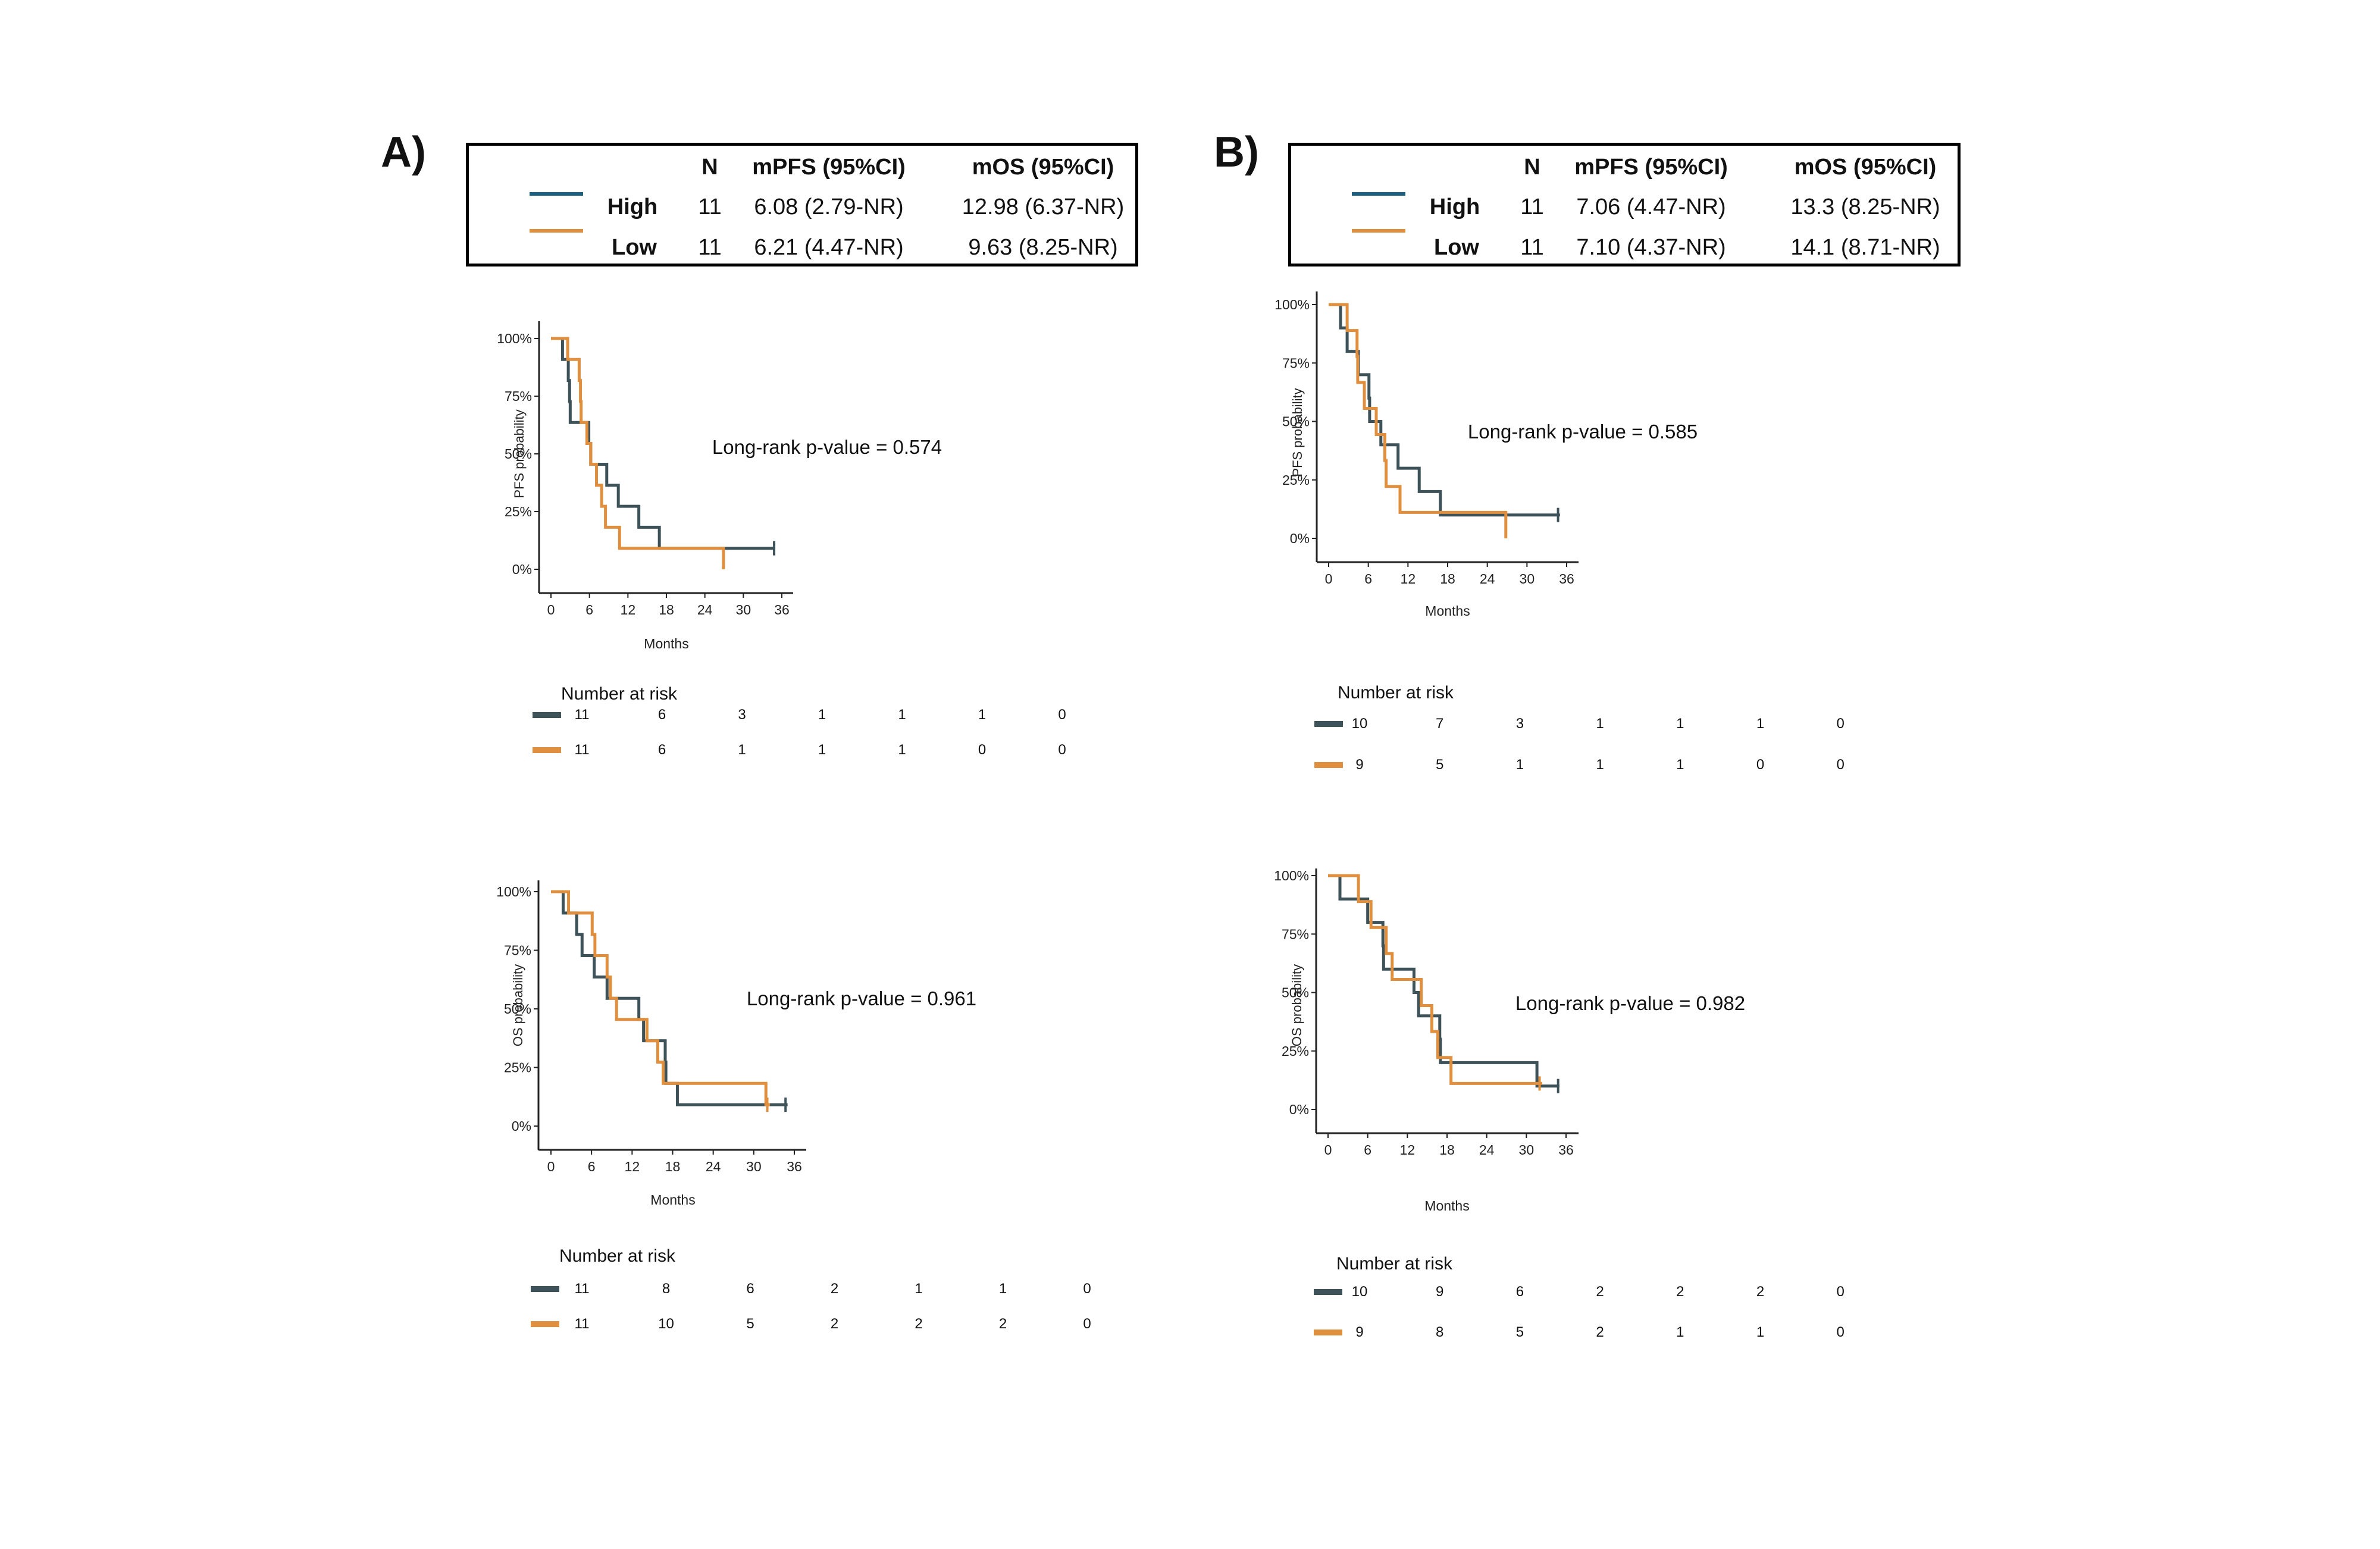 The width and height of the screenshot is (2380, 1549). What do you see at coordinates (1865, 167) in the screenshot?
I see `header-mos: mOS (95%CI)` at bounding box center [1865, 167].